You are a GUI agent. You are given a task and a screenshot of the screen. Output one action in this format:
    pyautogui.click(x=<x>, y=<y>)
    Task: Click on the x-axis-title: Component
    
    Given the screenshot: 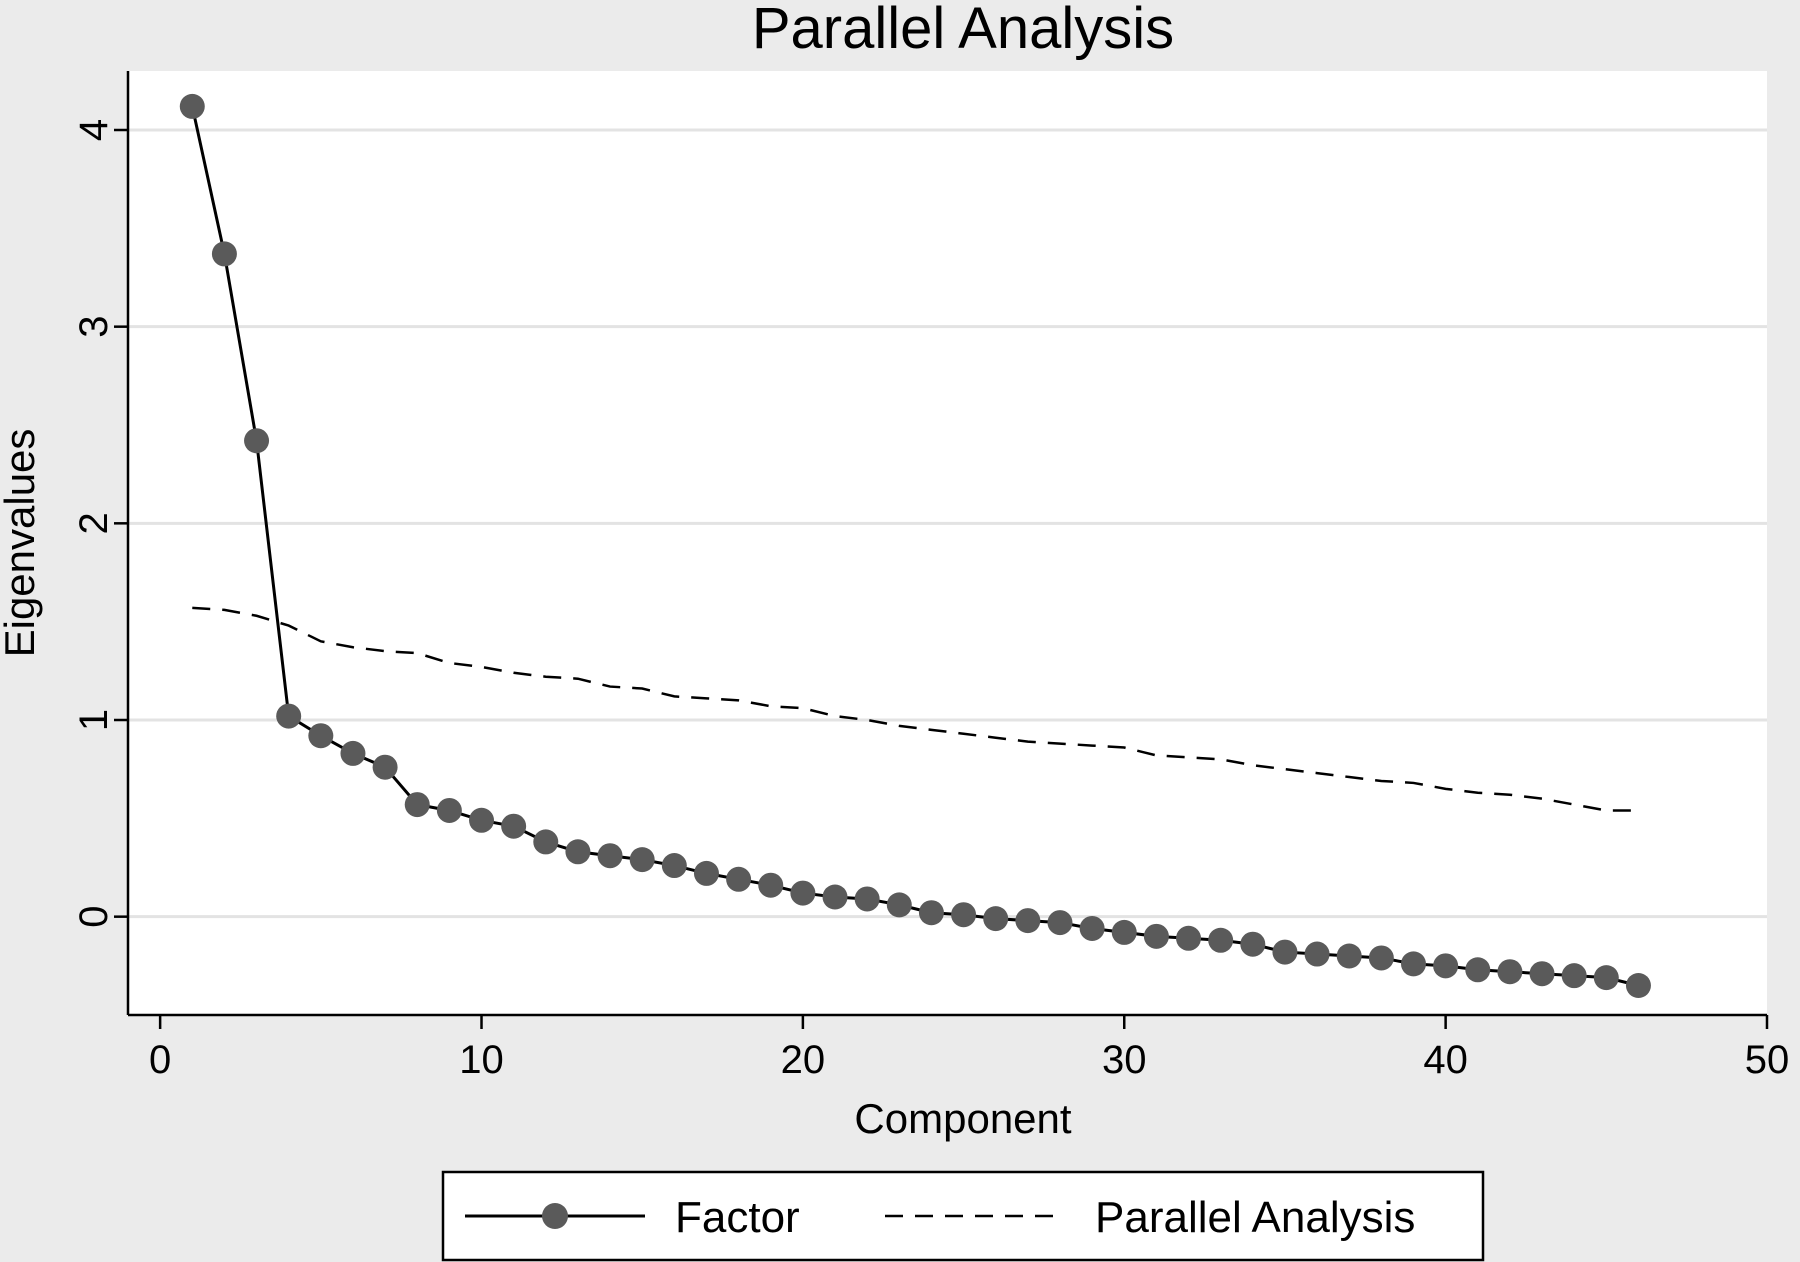 What is the action you would take?
    pyautogui.click(x=962, y=1118)
    